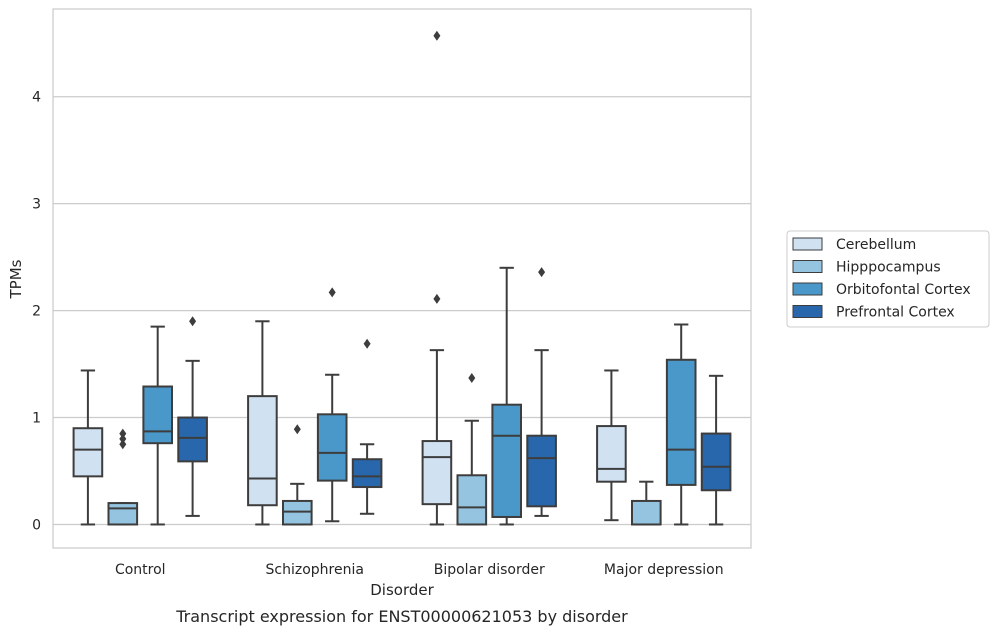 This screenshot has height=634, width=999. Describe the element at coordinates (489, 570) in the screenshot. I see `x-tick-label-2: Bipolar disorder` at that location.